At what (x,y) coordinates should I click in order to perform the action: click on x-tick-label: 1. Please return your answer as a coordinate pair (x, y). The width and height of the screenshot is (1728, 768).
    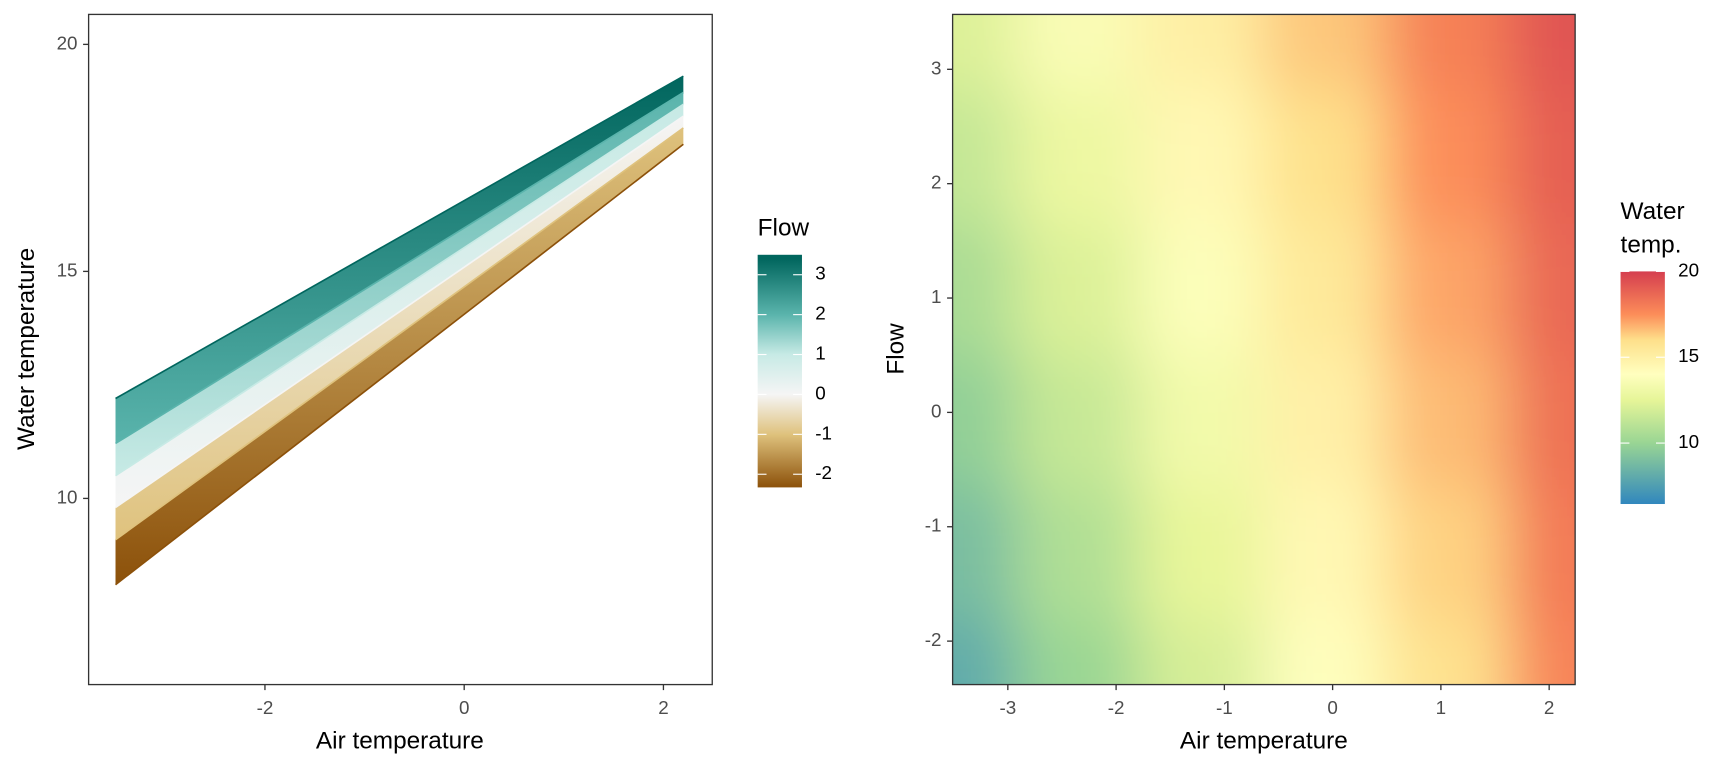
    Looking at the image, I should click on (1441, 707).